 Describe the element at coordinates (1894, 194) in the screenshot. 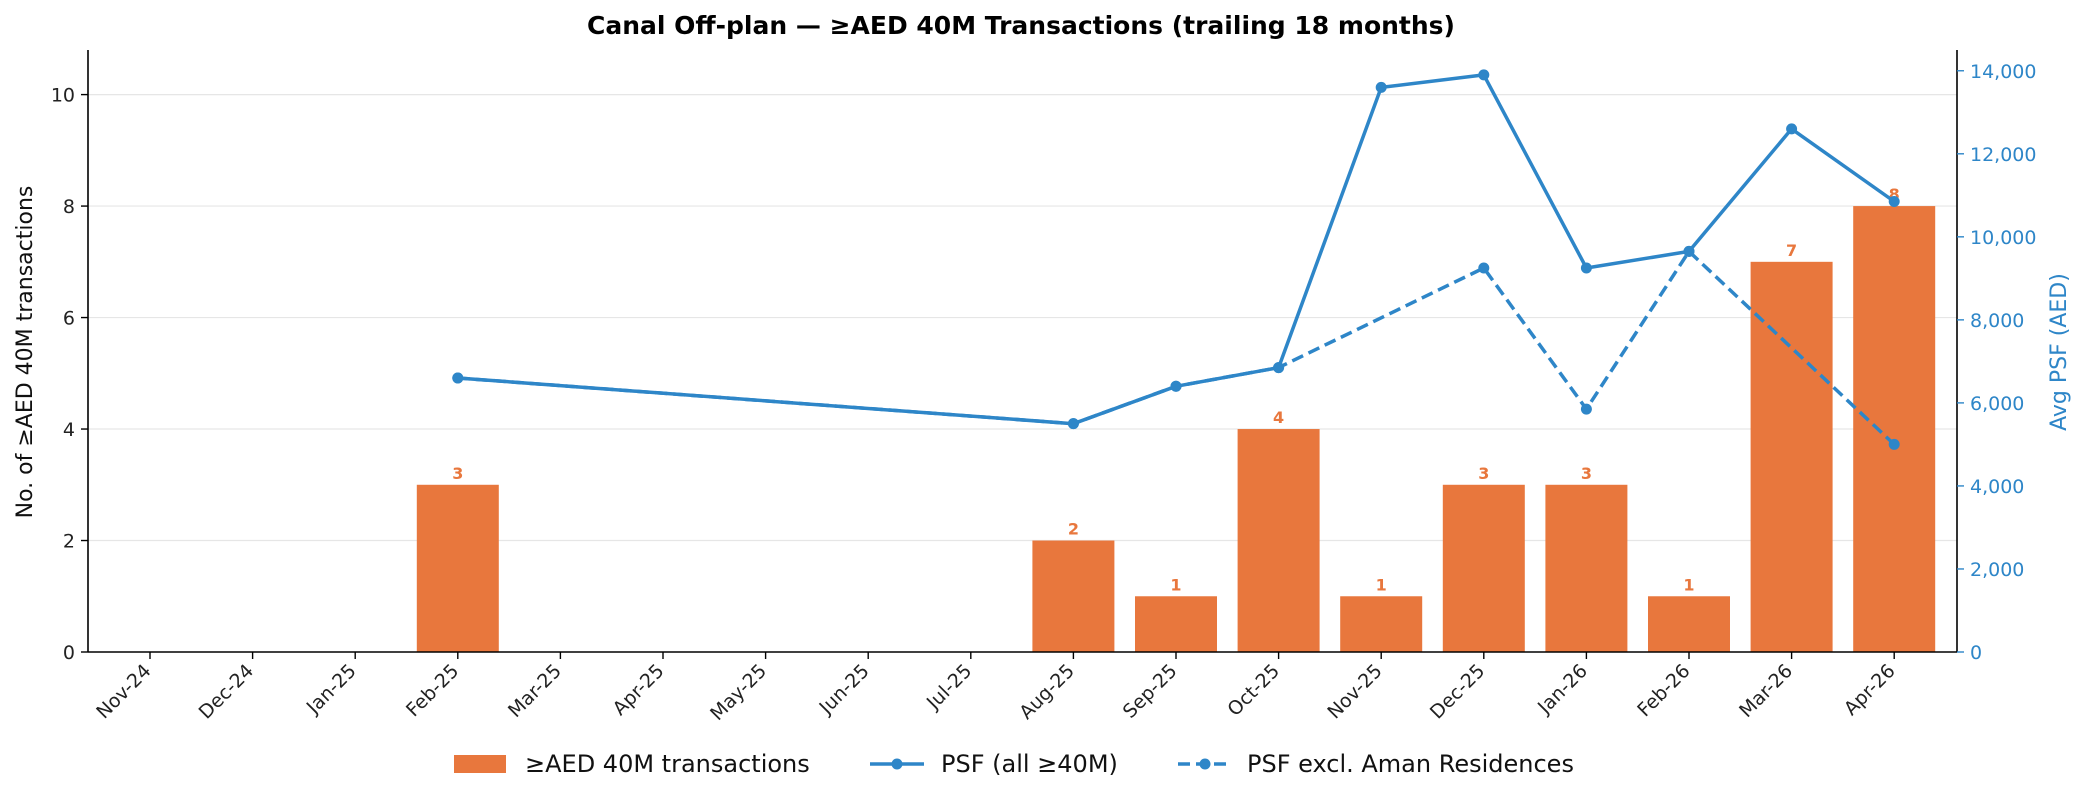

I see `bar-value-label: 8` at that location.